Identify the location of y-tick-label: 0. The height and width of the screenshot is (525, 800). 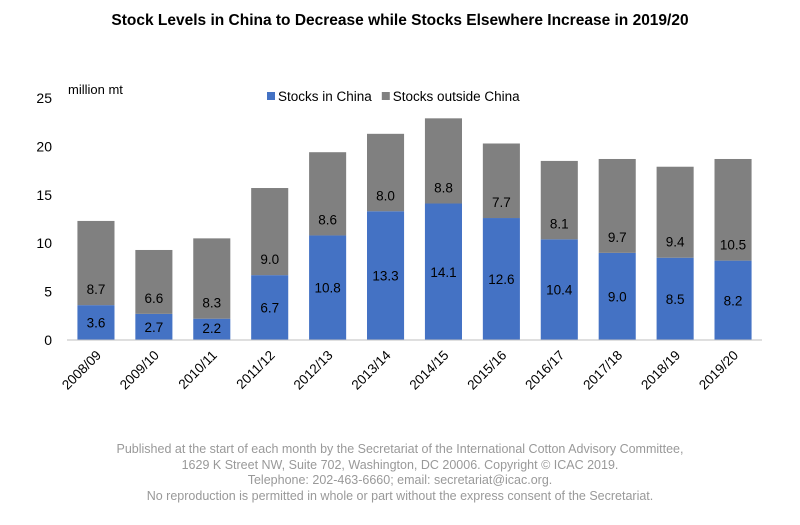
(48, 340).